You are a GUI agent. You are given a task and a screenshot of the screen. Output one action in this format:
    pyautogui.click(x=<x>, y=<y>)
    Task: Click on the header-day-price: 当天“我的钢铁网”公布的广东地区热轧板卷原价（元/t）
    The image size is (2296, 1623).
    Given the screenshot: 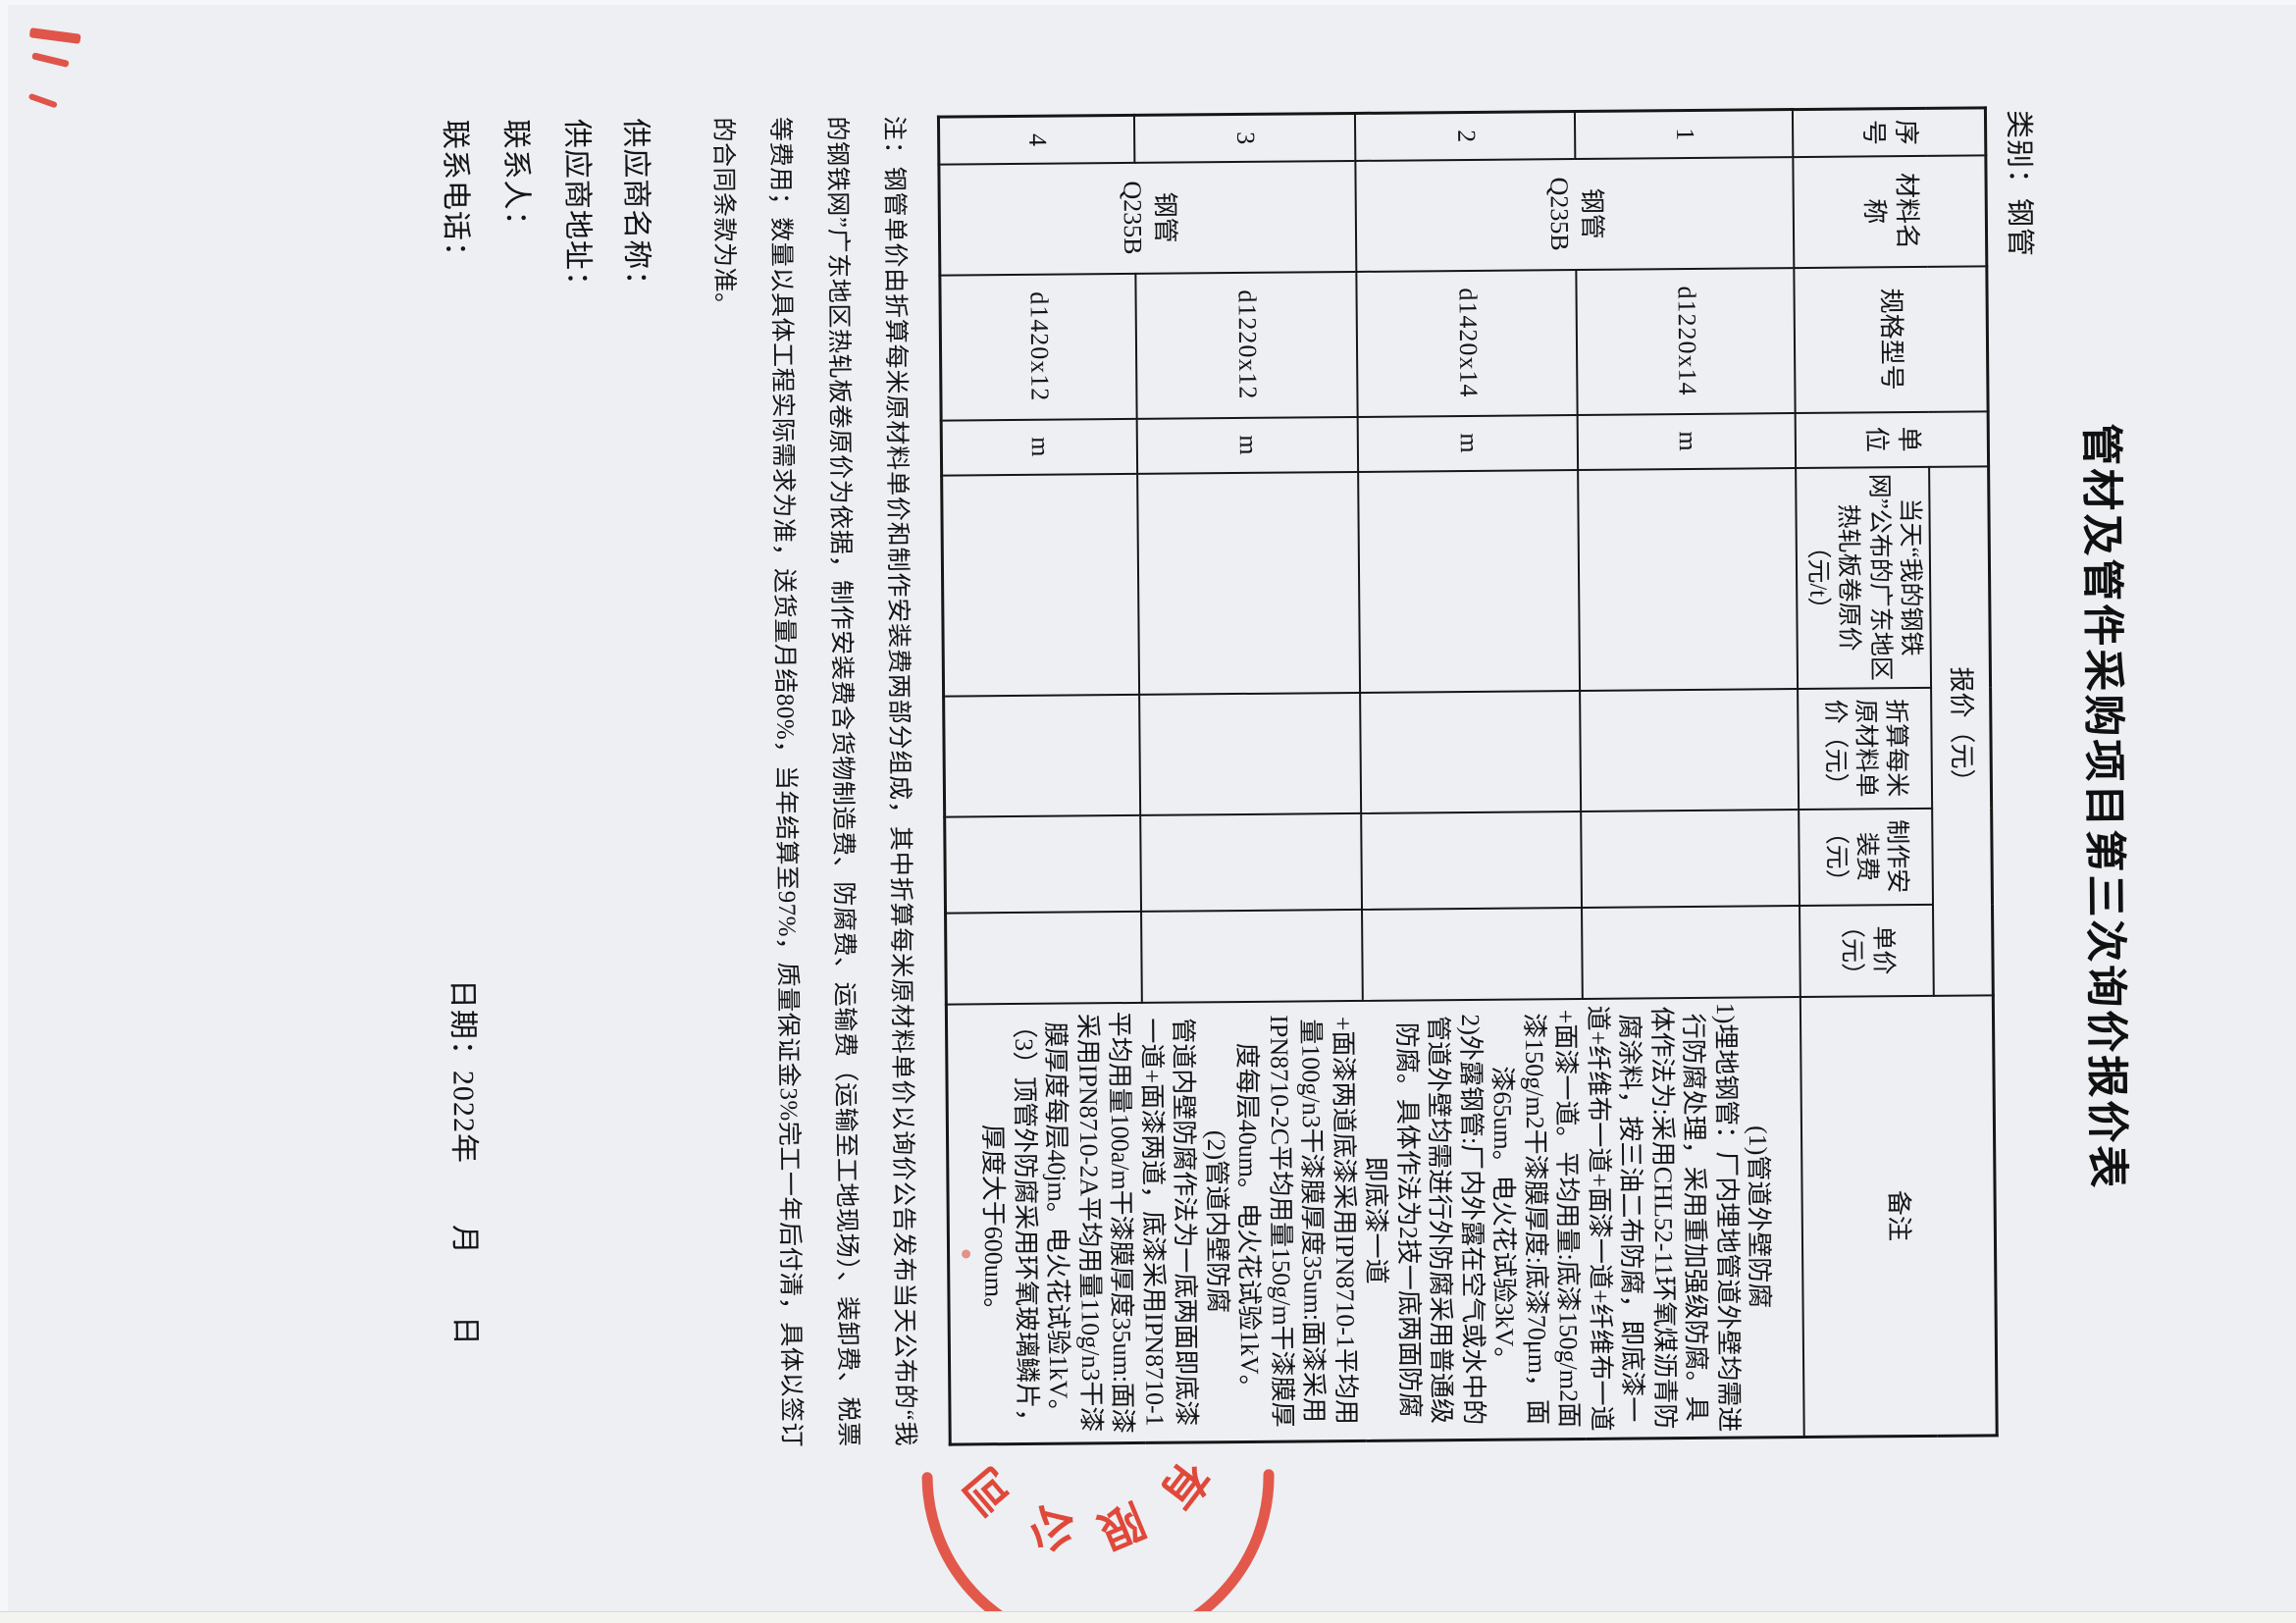 What is the action you would take?
    pyautogui.click(x=1864, y=577)
    